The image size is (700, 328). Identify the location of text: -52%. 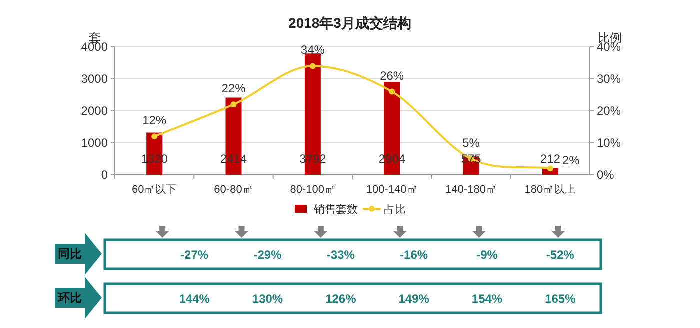
(560, 255).